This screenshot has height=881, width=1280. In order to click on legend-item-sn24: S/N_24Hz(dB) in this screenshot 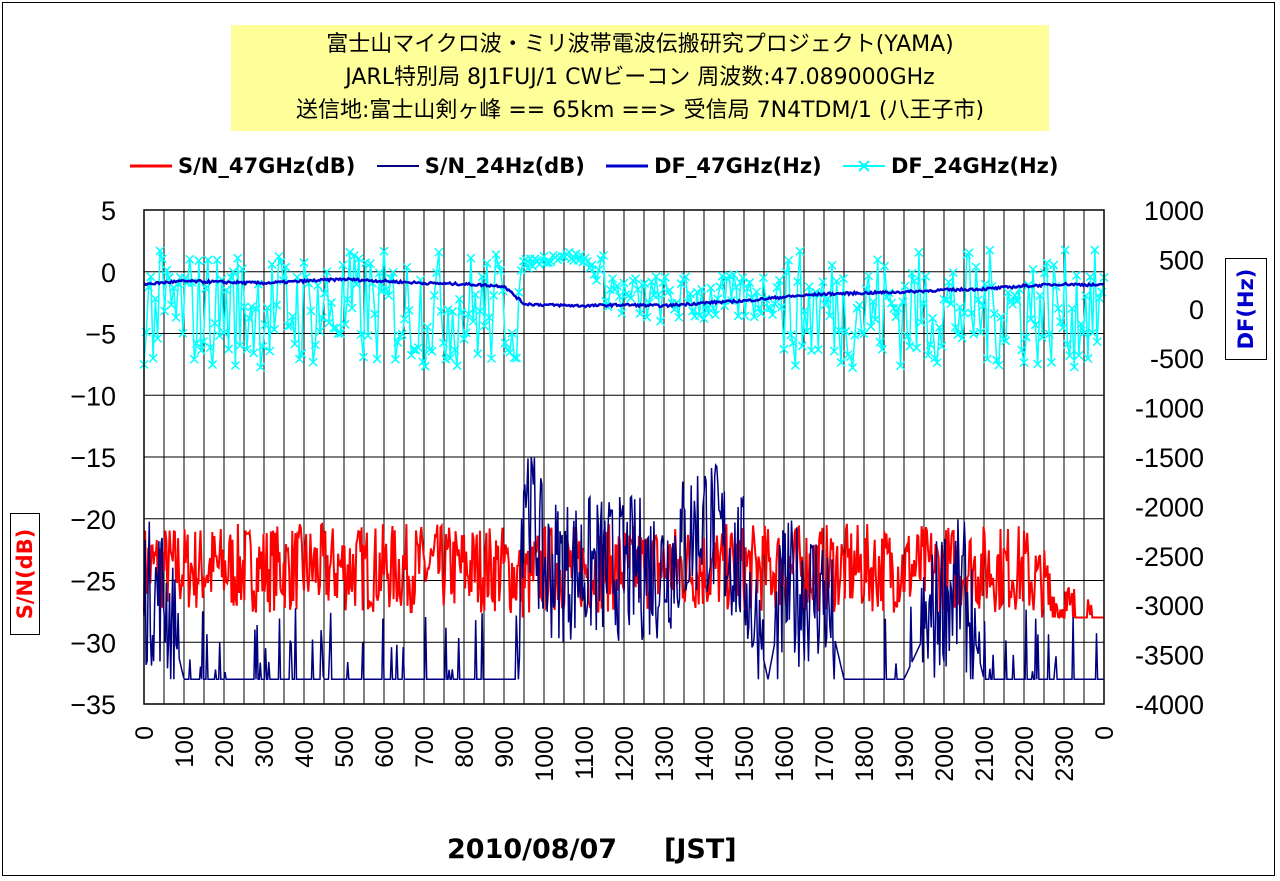, I will do `click(480, 166)`.